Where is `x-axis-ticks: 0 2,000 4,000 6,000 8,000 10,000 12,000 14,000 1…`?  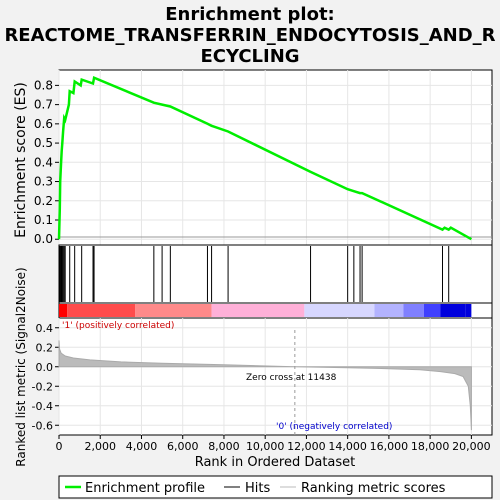
x-axis-ticks: 0 2,000 4,000 6,000 8,000 10,000 12,000 14,000 1… is located at coordinates (273, 444).